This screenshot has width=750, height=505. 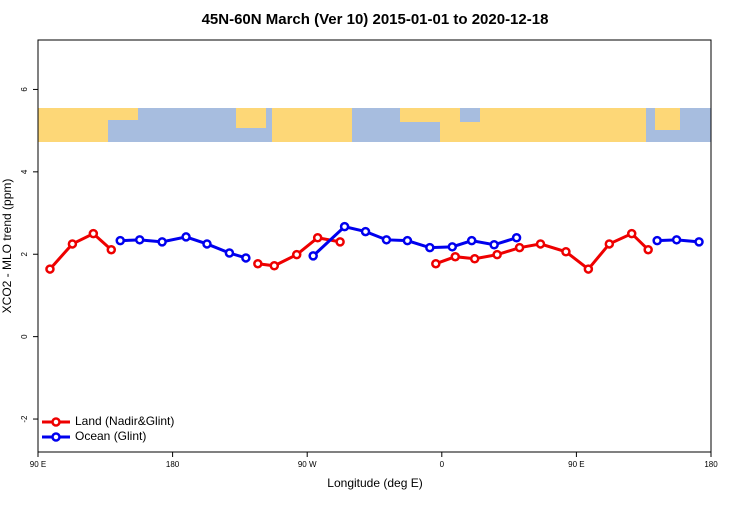 I want to click on y-tick-label: 6, so click(x=24, y=89).